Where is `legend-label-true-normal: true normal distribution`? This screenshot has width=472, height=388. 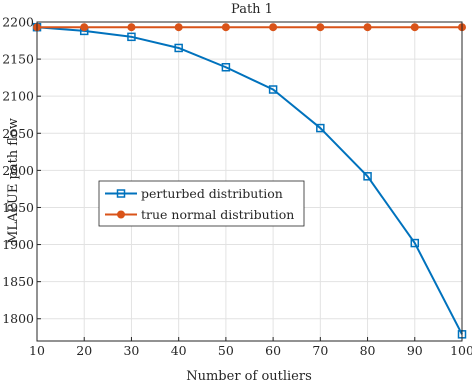 legend-label-true-normal: true normal distribution is located at coordinates (217, 214).